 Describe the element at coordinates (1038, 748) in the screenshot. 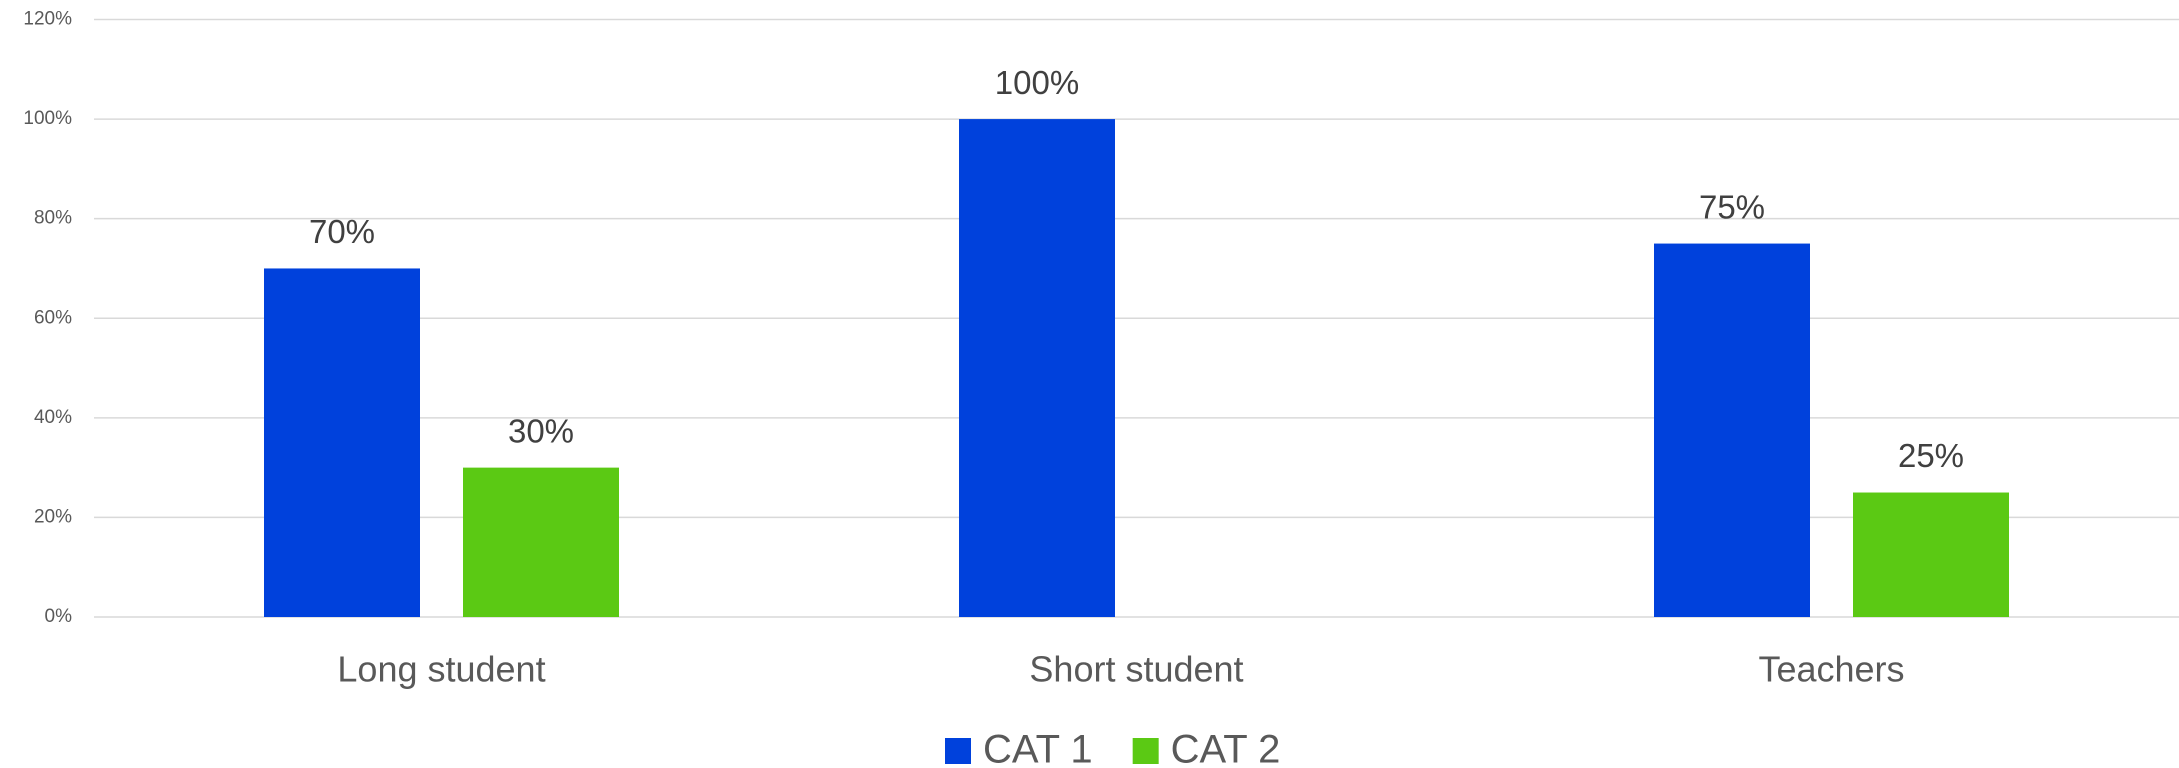

I see `legend-label: CAT 1` at that location.